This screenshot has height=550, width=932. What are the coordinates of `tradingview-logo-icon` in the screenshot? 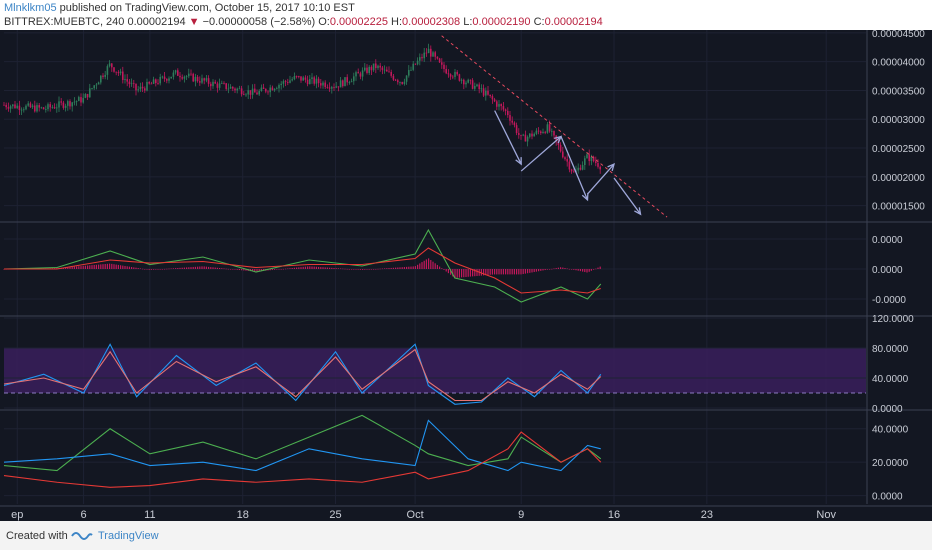 It's located at (82, 535).